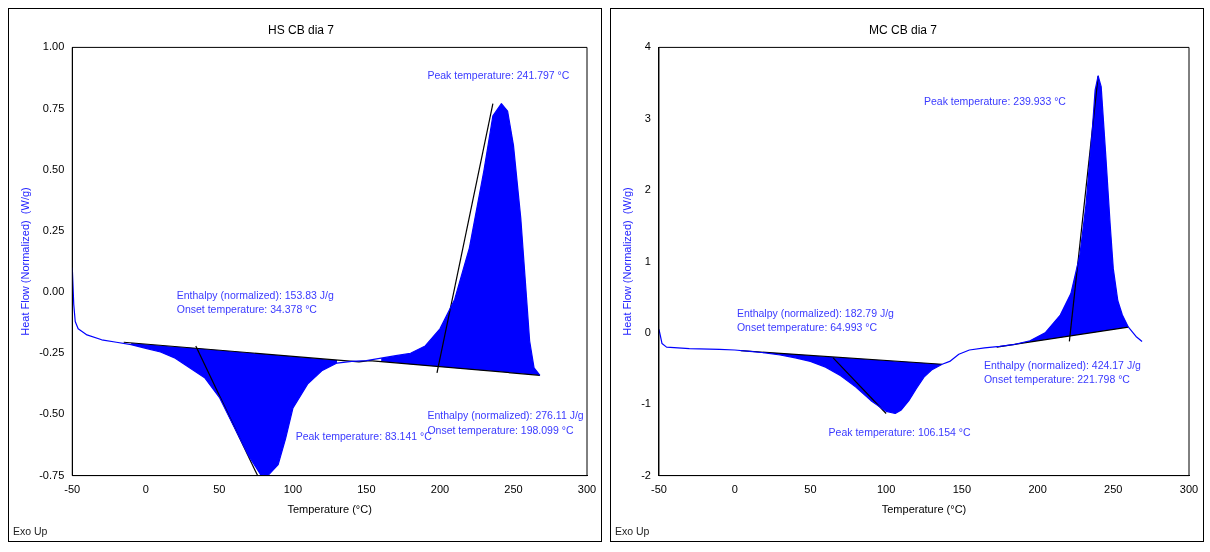 Image resolution: width=1210 pixels, height=552 pixels. Describe the element at coordinates (1062, 365) in the screenshot. I see `annotation: Enthalpy (normalized): 424.17 J/g` at that location.